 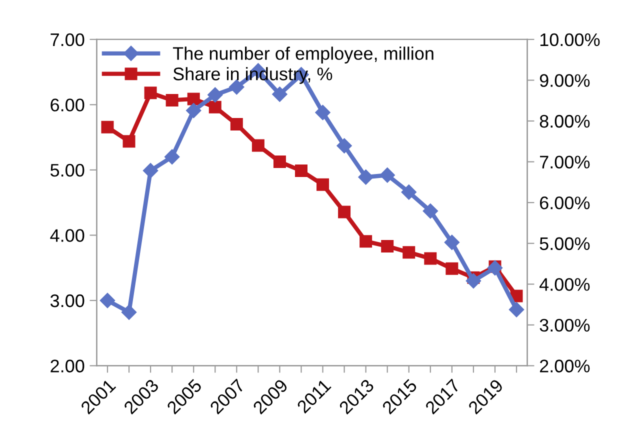 I want to click on y2-tick-label: 7.00%, so click(x=565, y=162).